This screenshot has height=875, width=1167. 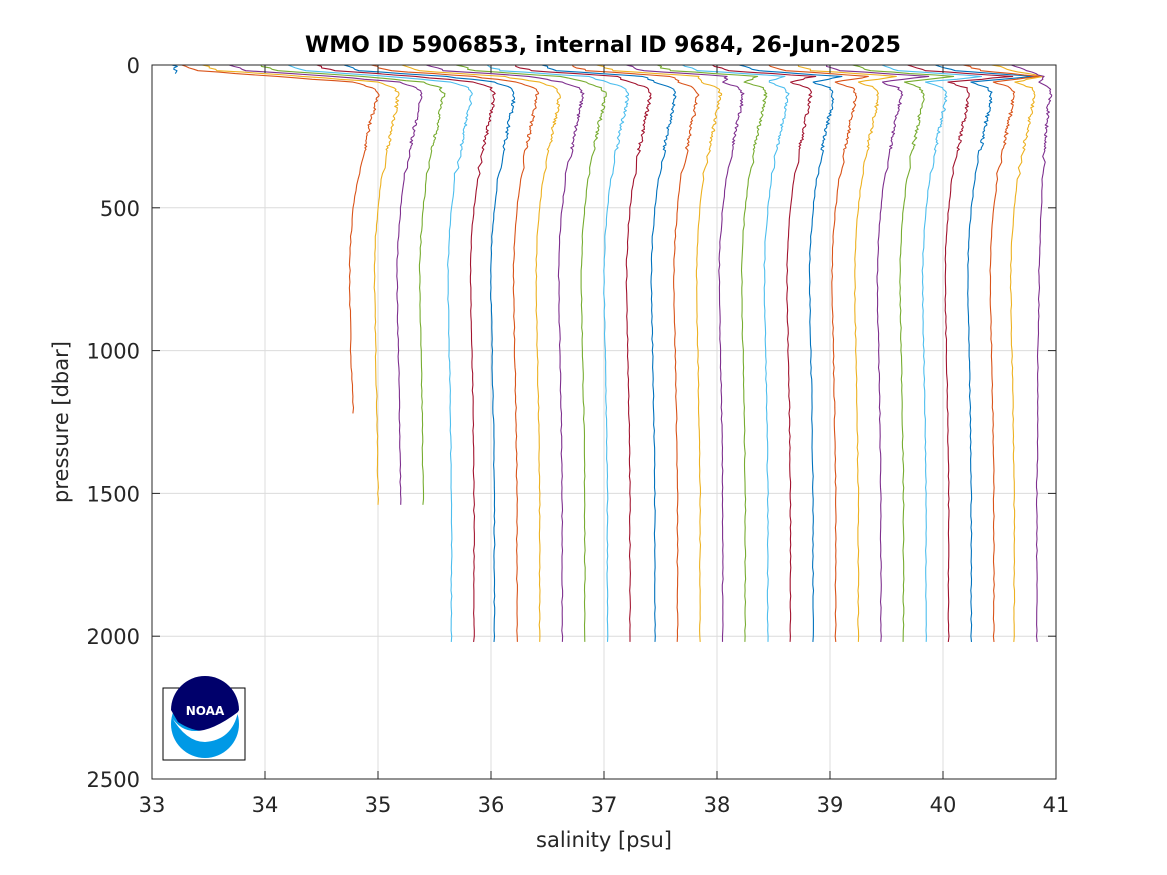 What do you see at coordinates (265, 805) in the screenshot?
I see `x-tick-label: 34` at bounding box center [265, 805].